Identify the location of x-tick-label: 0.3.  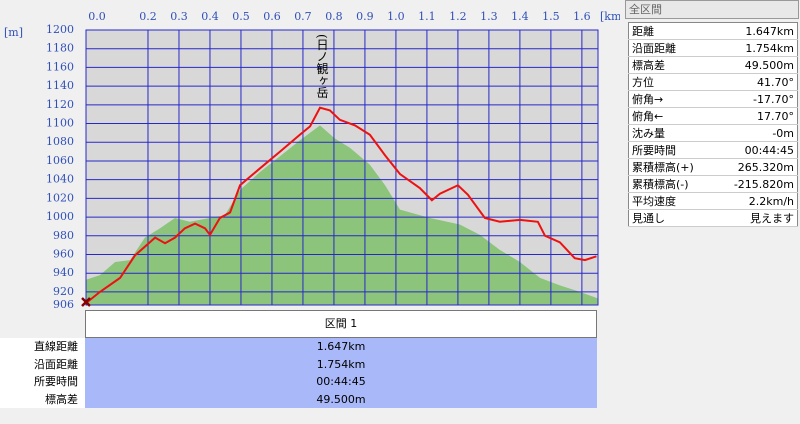
(179, 16).